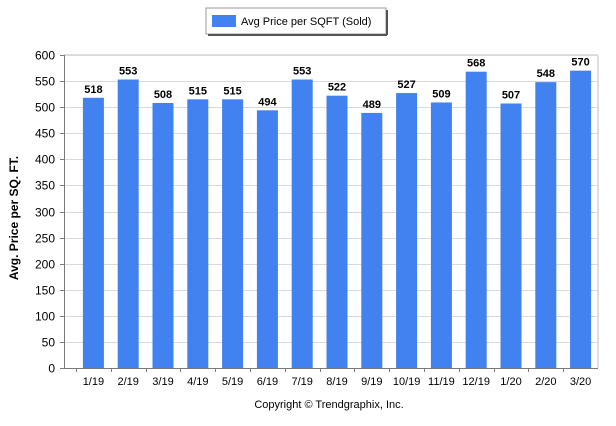  What do you see at coordinates (476, 64) in the screenshot?
I see `data-label: 568` at bounding box center [476, 64].